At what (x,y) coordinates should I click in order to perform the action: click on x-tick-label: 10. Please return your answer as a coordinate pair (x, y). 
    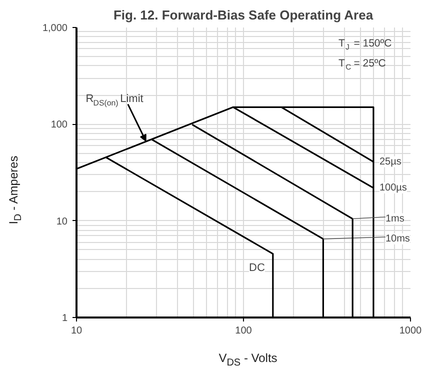
    Looking at the image, I should click on (76, 331).